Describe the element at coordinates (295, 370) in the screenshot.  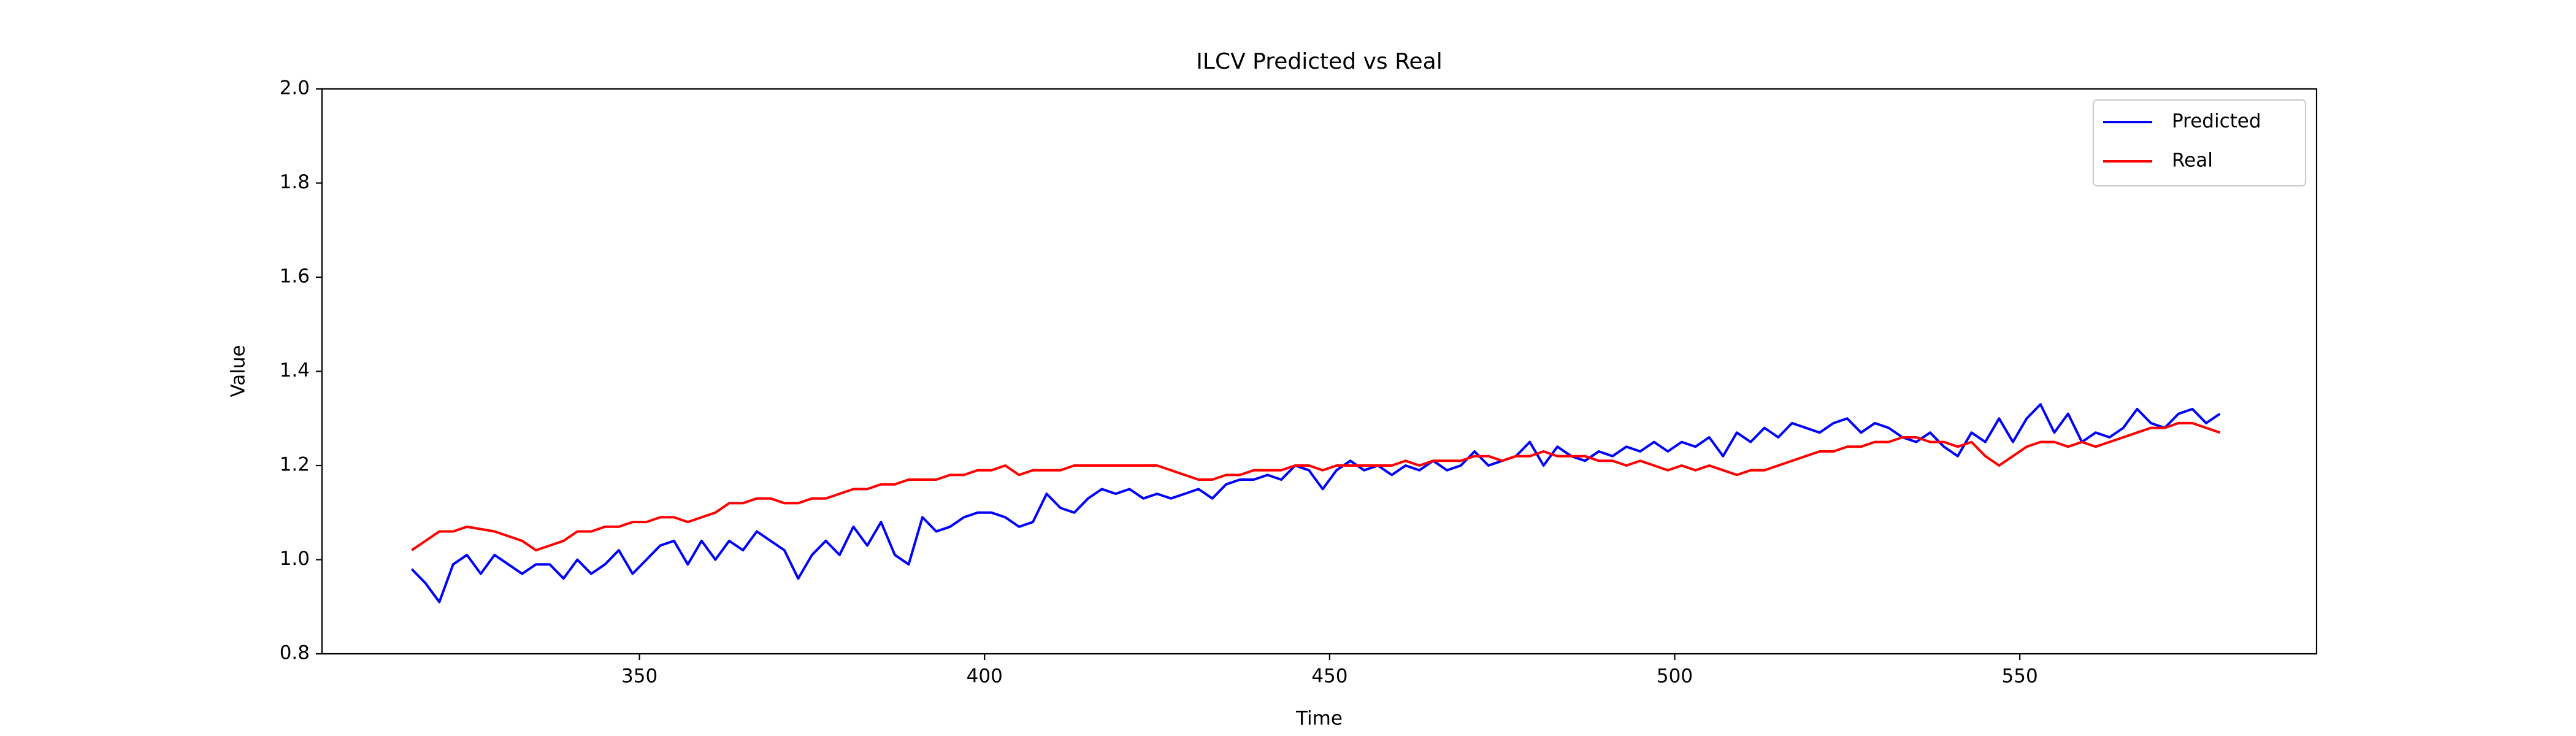
I see `y-tick-label: 1.4` at that location.